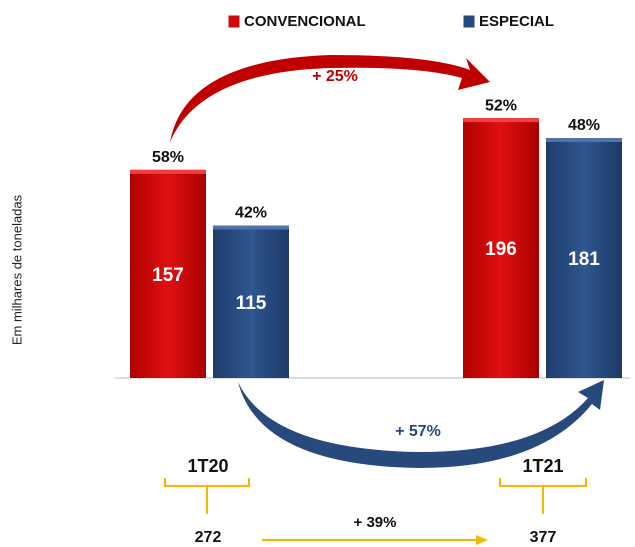  What do you see at coordinates (542, 466) in the screenshot?
I see `category-label: 1T21` at bounding box center [542, 466].